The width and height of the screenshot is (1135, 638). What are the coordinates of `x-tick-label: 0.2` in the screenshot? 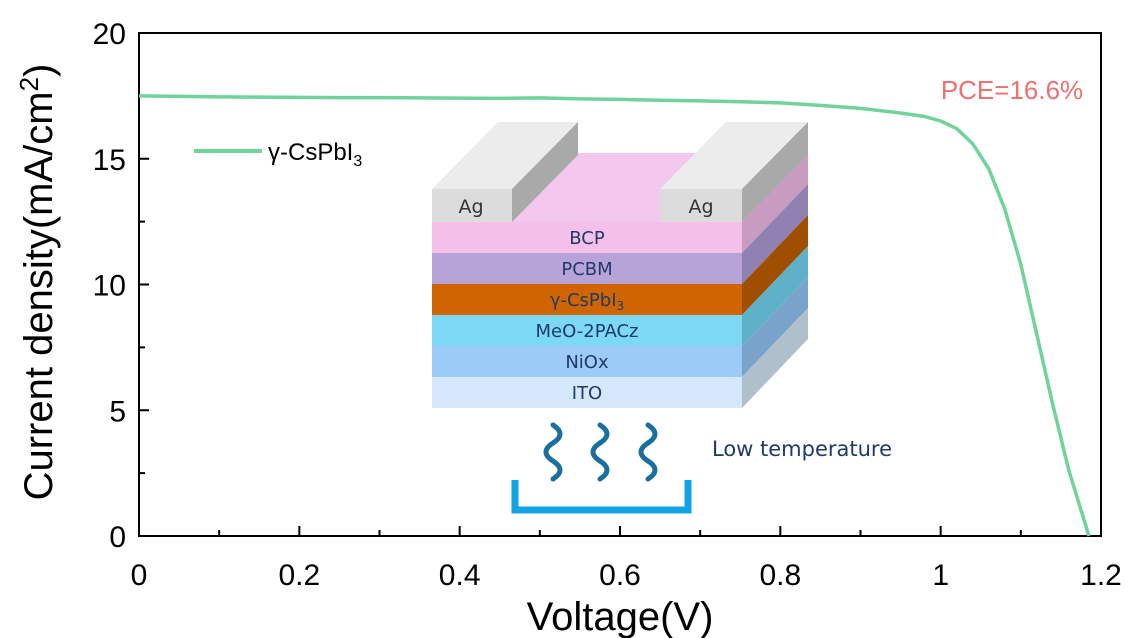 It's located at (299, 575).